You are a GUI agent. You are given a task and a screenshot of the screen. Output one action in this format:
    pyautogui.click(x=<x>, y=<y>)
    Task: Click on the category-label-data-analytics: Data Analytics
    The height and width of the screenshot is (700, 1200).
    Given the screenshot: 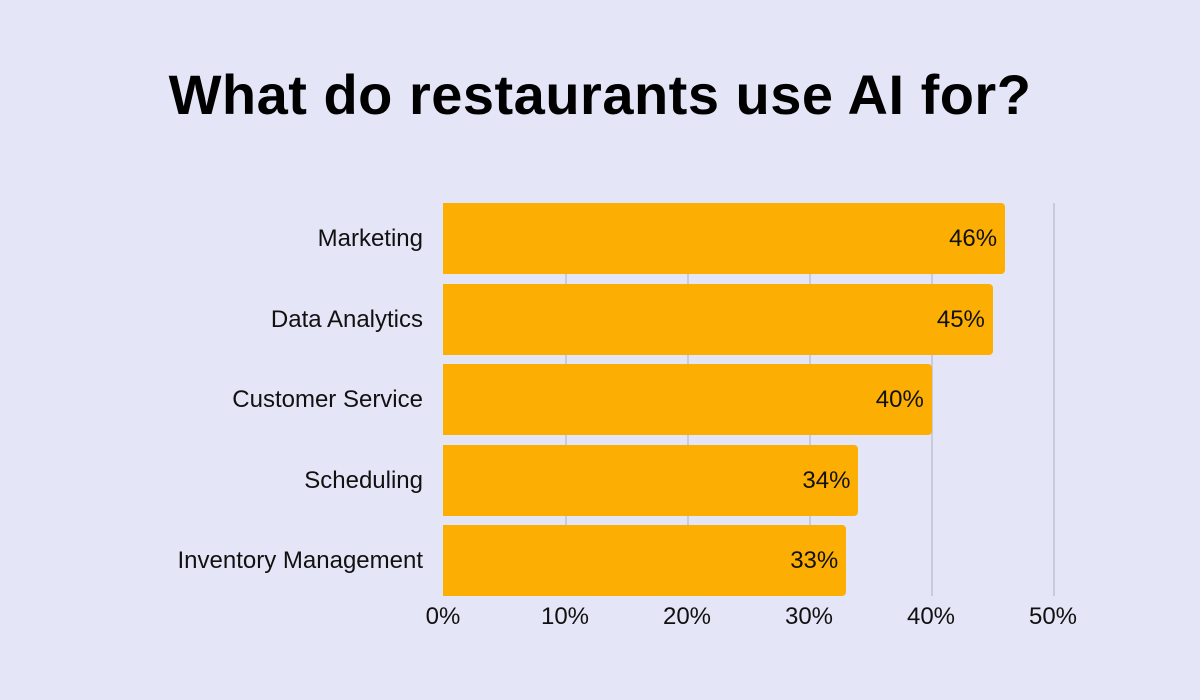 What is the action you would take?
    pyautogui.click(x=346, y=319)
    